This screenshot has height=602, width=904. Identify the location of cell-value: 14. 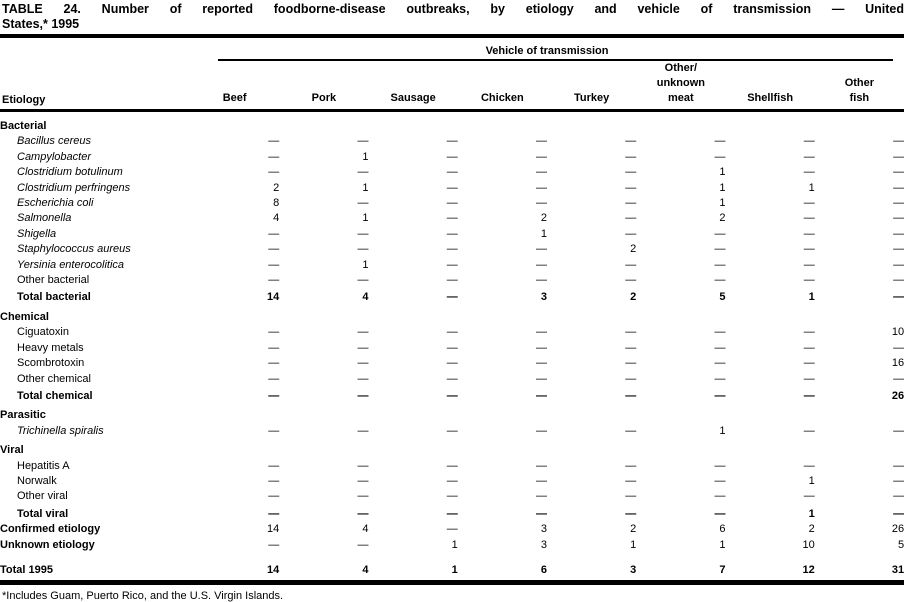
(273, 529).